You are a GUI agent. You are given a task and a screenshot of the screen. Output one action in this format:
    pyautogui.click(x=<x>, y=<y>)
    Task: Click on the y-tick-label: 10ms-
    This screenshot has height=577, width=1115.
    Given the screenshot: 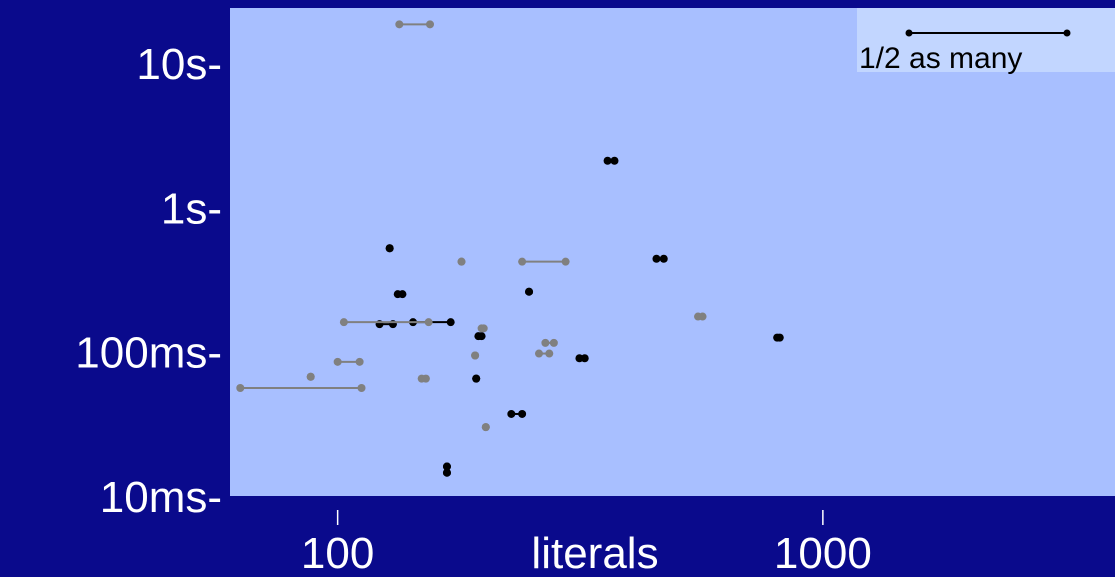 What is the action you would take?
    pyautogui.click(x=161, y=497)
    